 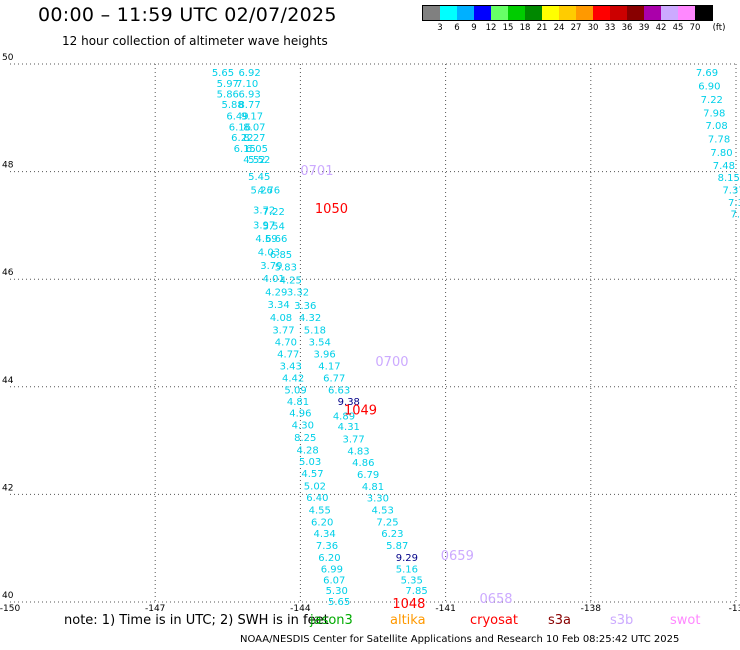 I want to click on data-point-label: 6.07, so click(x=334, y=580).